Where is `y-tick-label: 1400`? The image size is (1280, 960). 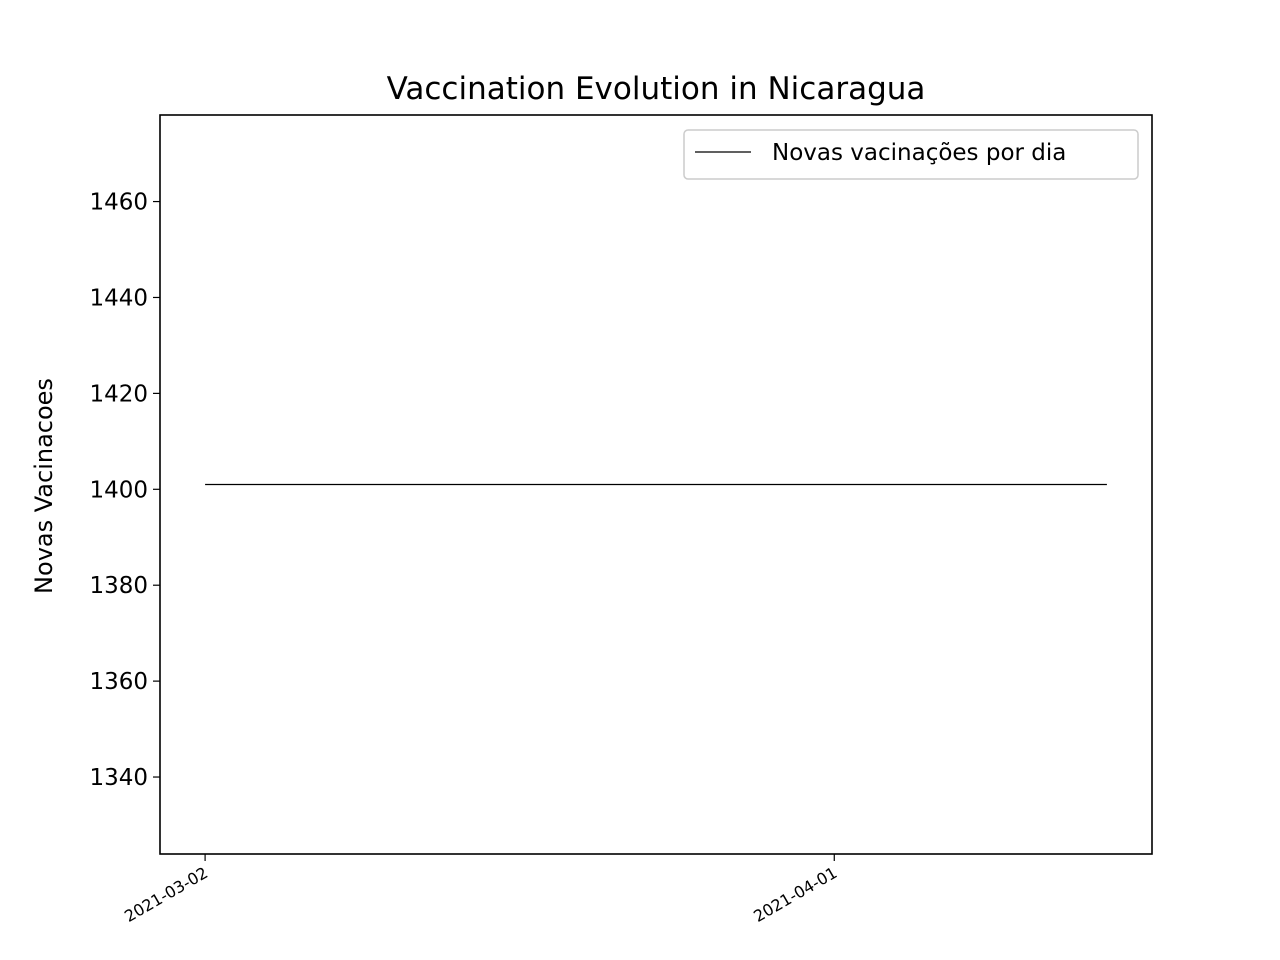 y-tick-label: 1400 is located at coordinates (118, 490).